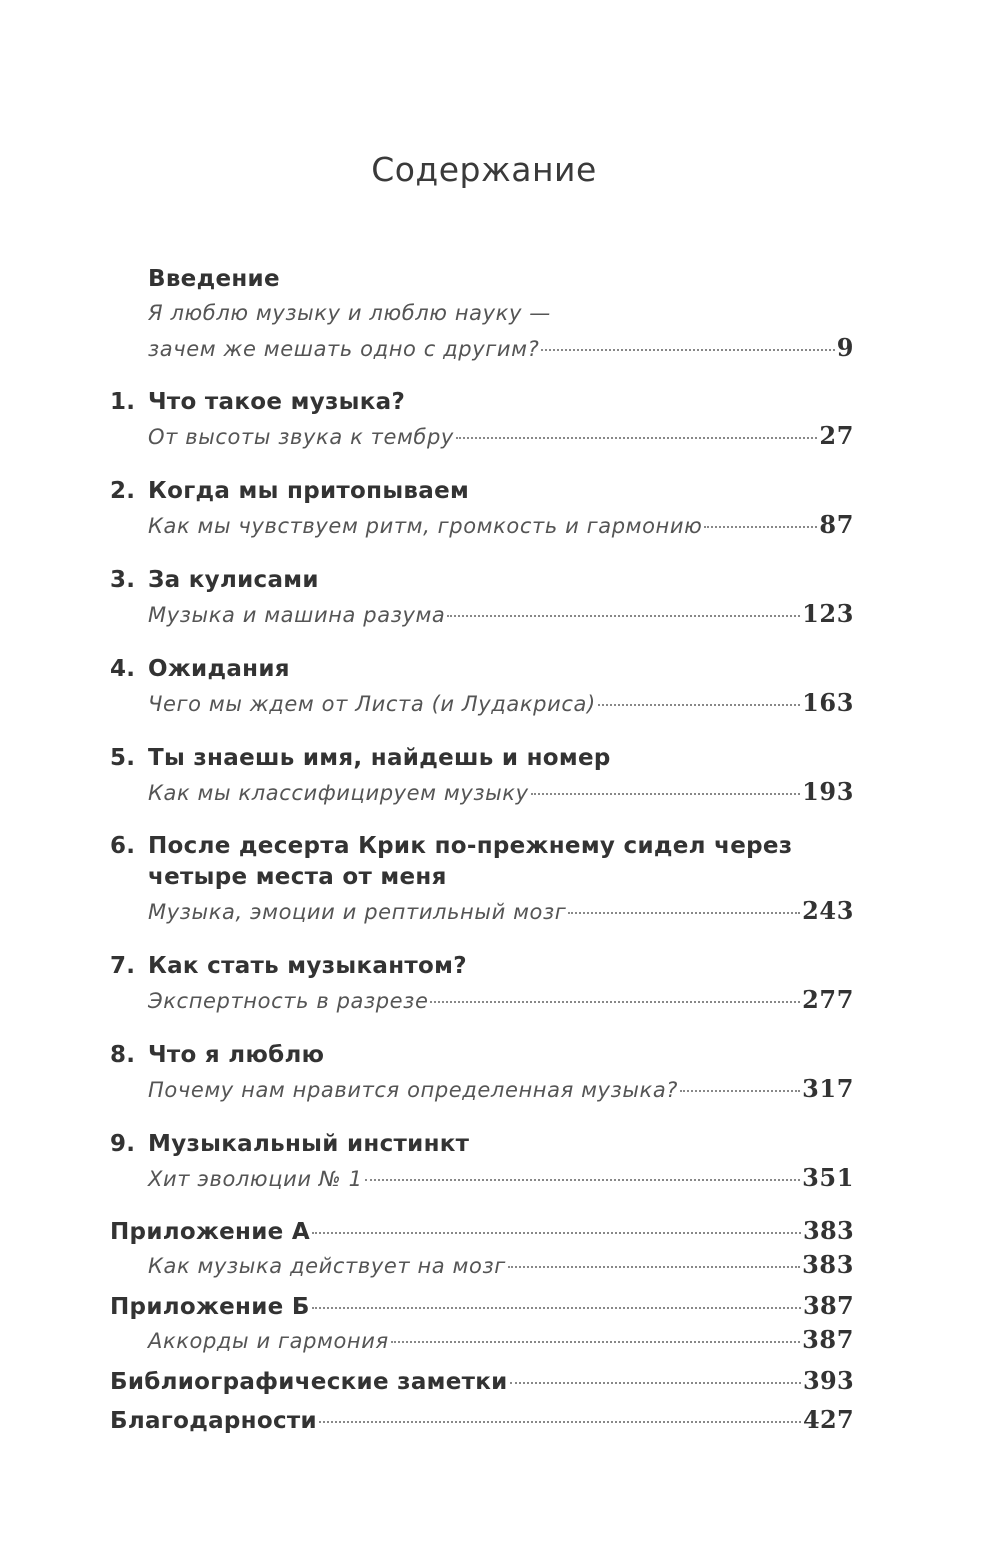 The image size is (1000, 1541). I want to click on subtitle-text: Как мы классифицируем музыку, so click(338, 793).